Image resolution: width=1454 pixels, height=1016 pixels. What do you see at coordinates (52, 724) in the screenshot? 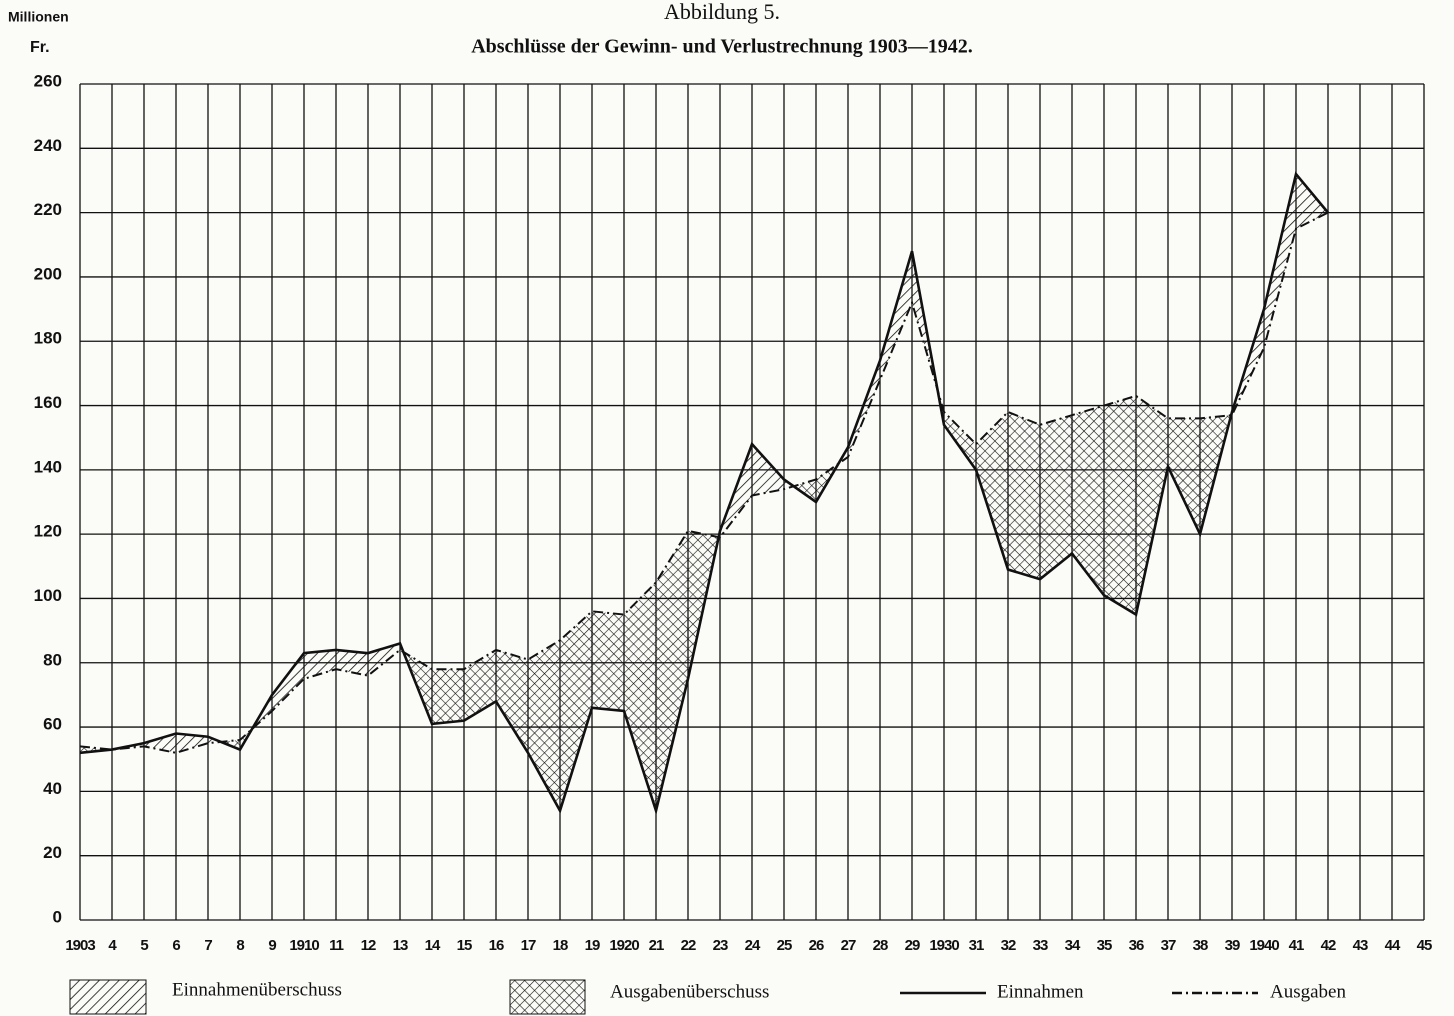
I see `y-tick-label: 60` at bounding box center [52, 724].